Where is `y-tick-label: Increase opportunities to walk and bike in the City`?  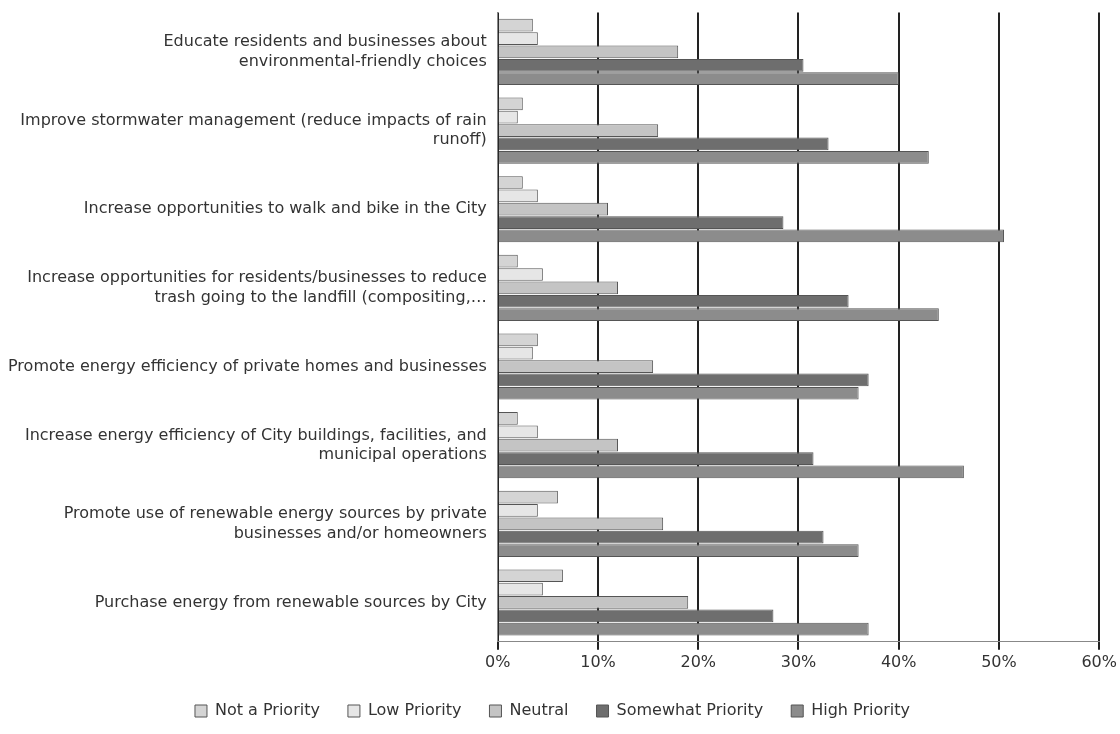
y-tick-label: Increase opportunities to walk and bike in the City is located at coordinates (285, 208).